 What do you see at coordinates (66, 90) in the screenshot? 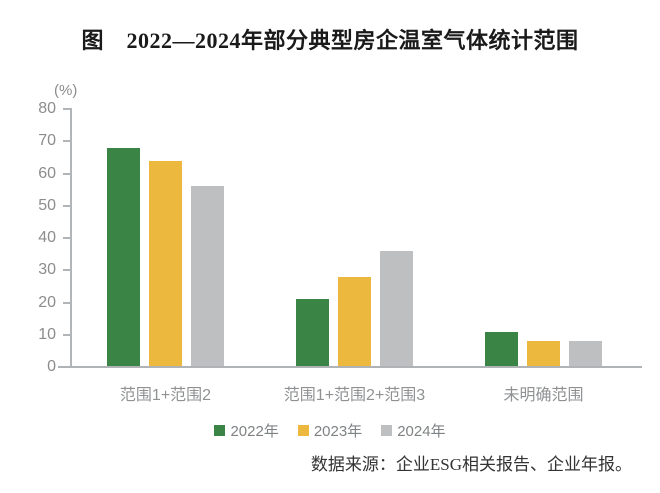
I see `y-axis-unit-label: (%)` at bounding box center [66, 90].